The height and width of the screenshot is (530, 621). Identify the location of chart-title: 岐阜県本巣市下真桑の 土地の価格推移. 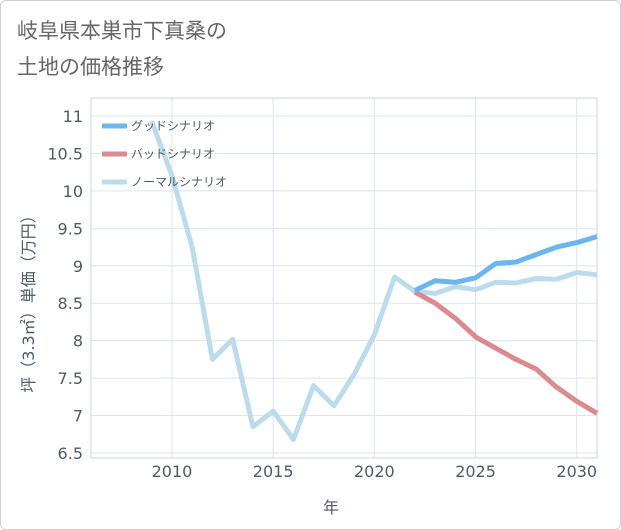
(122, 49).